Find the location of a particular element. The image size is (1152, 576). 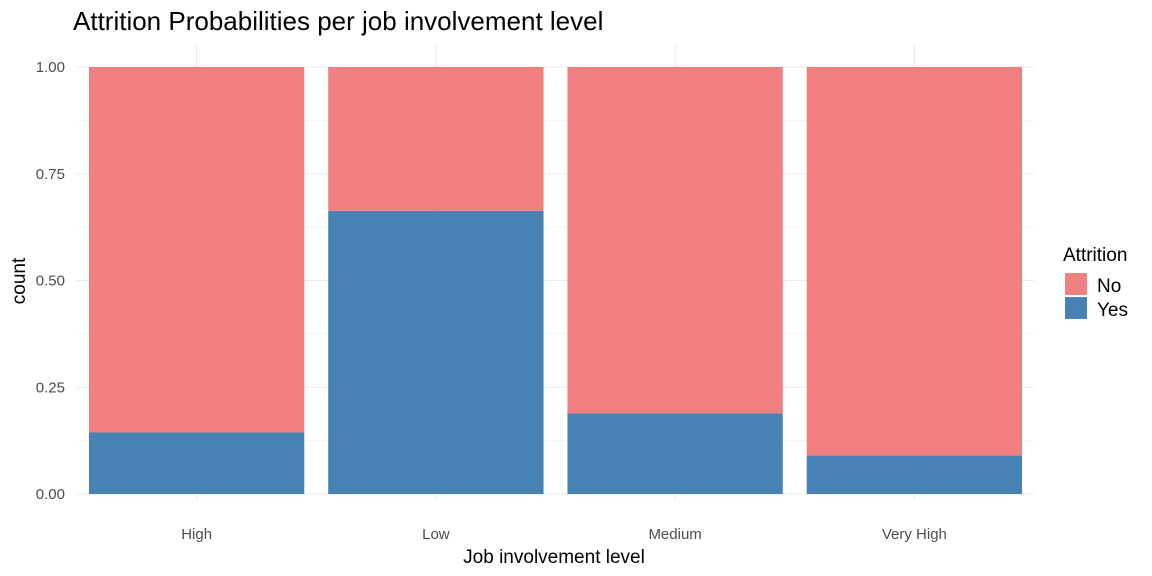

x-tick-label: Very High is located at coordinates (914, 534).